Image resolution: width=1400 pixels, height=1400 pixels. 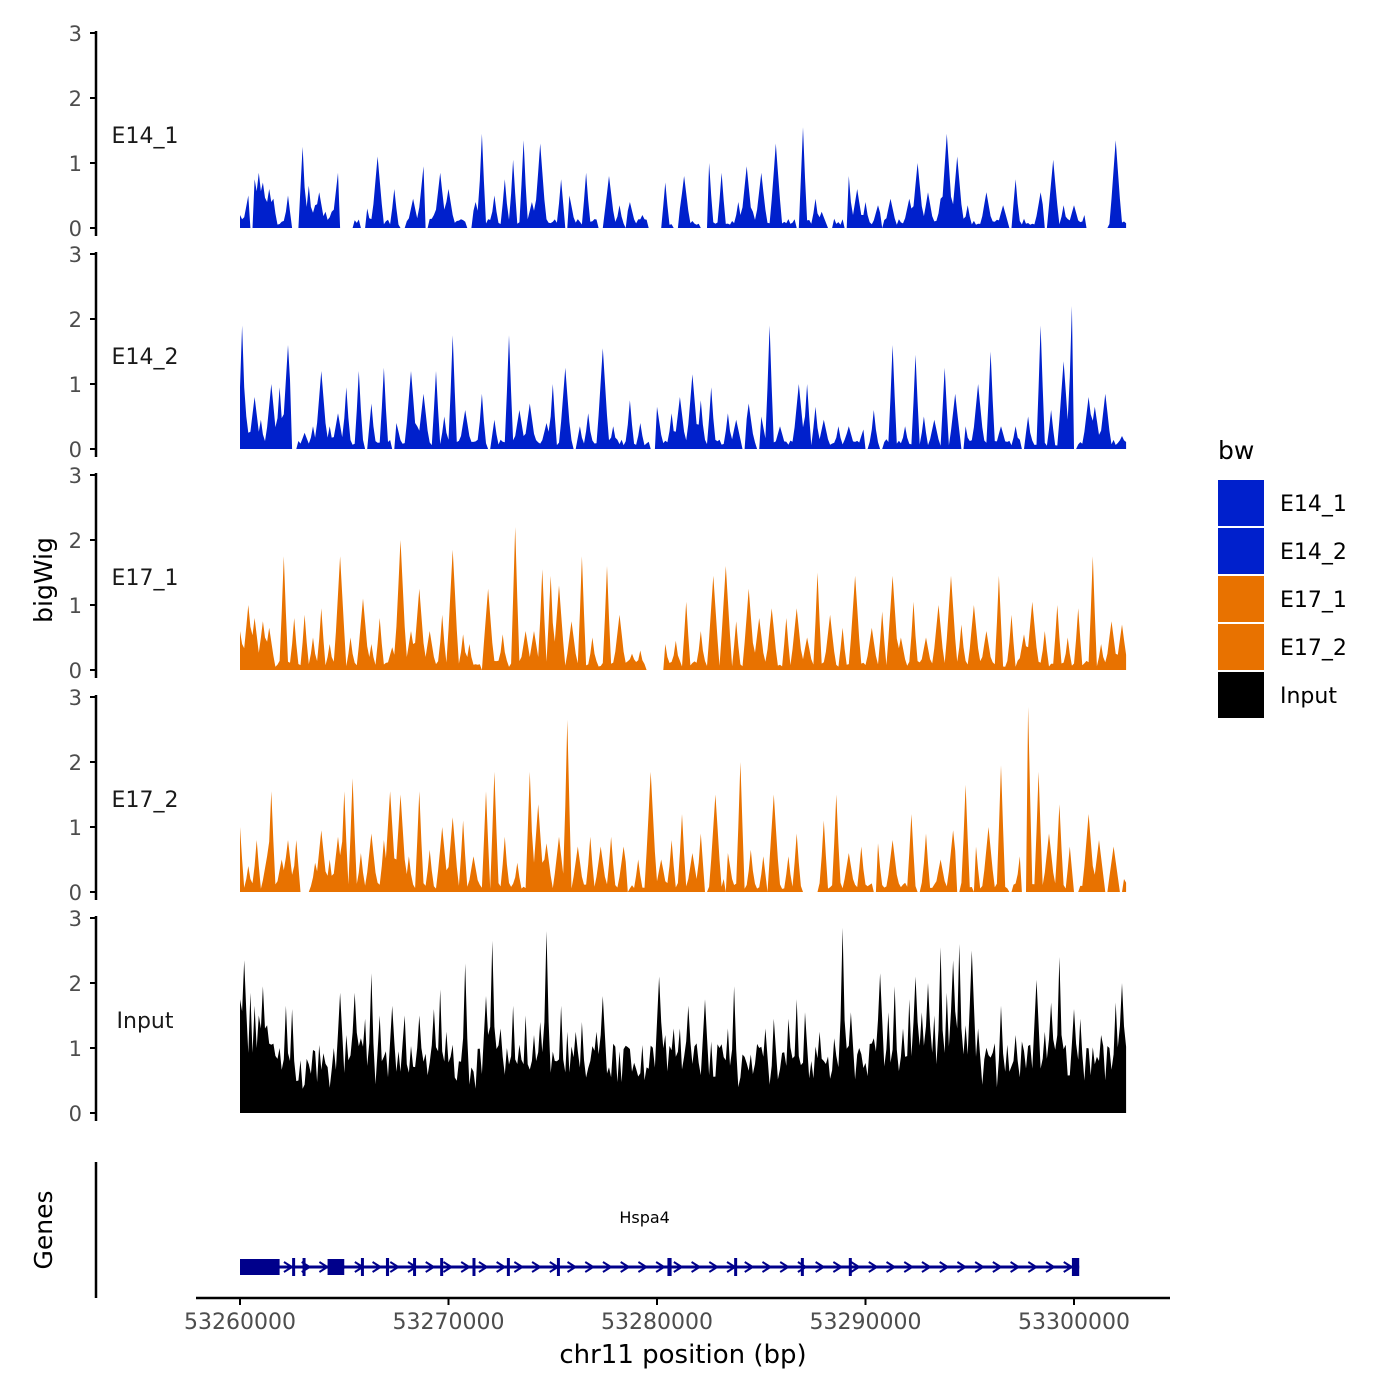 What do you see at coordinates (683, 1020) in the screenshot?
I see `signal-area-Input` at bounding box center [683, 1020].